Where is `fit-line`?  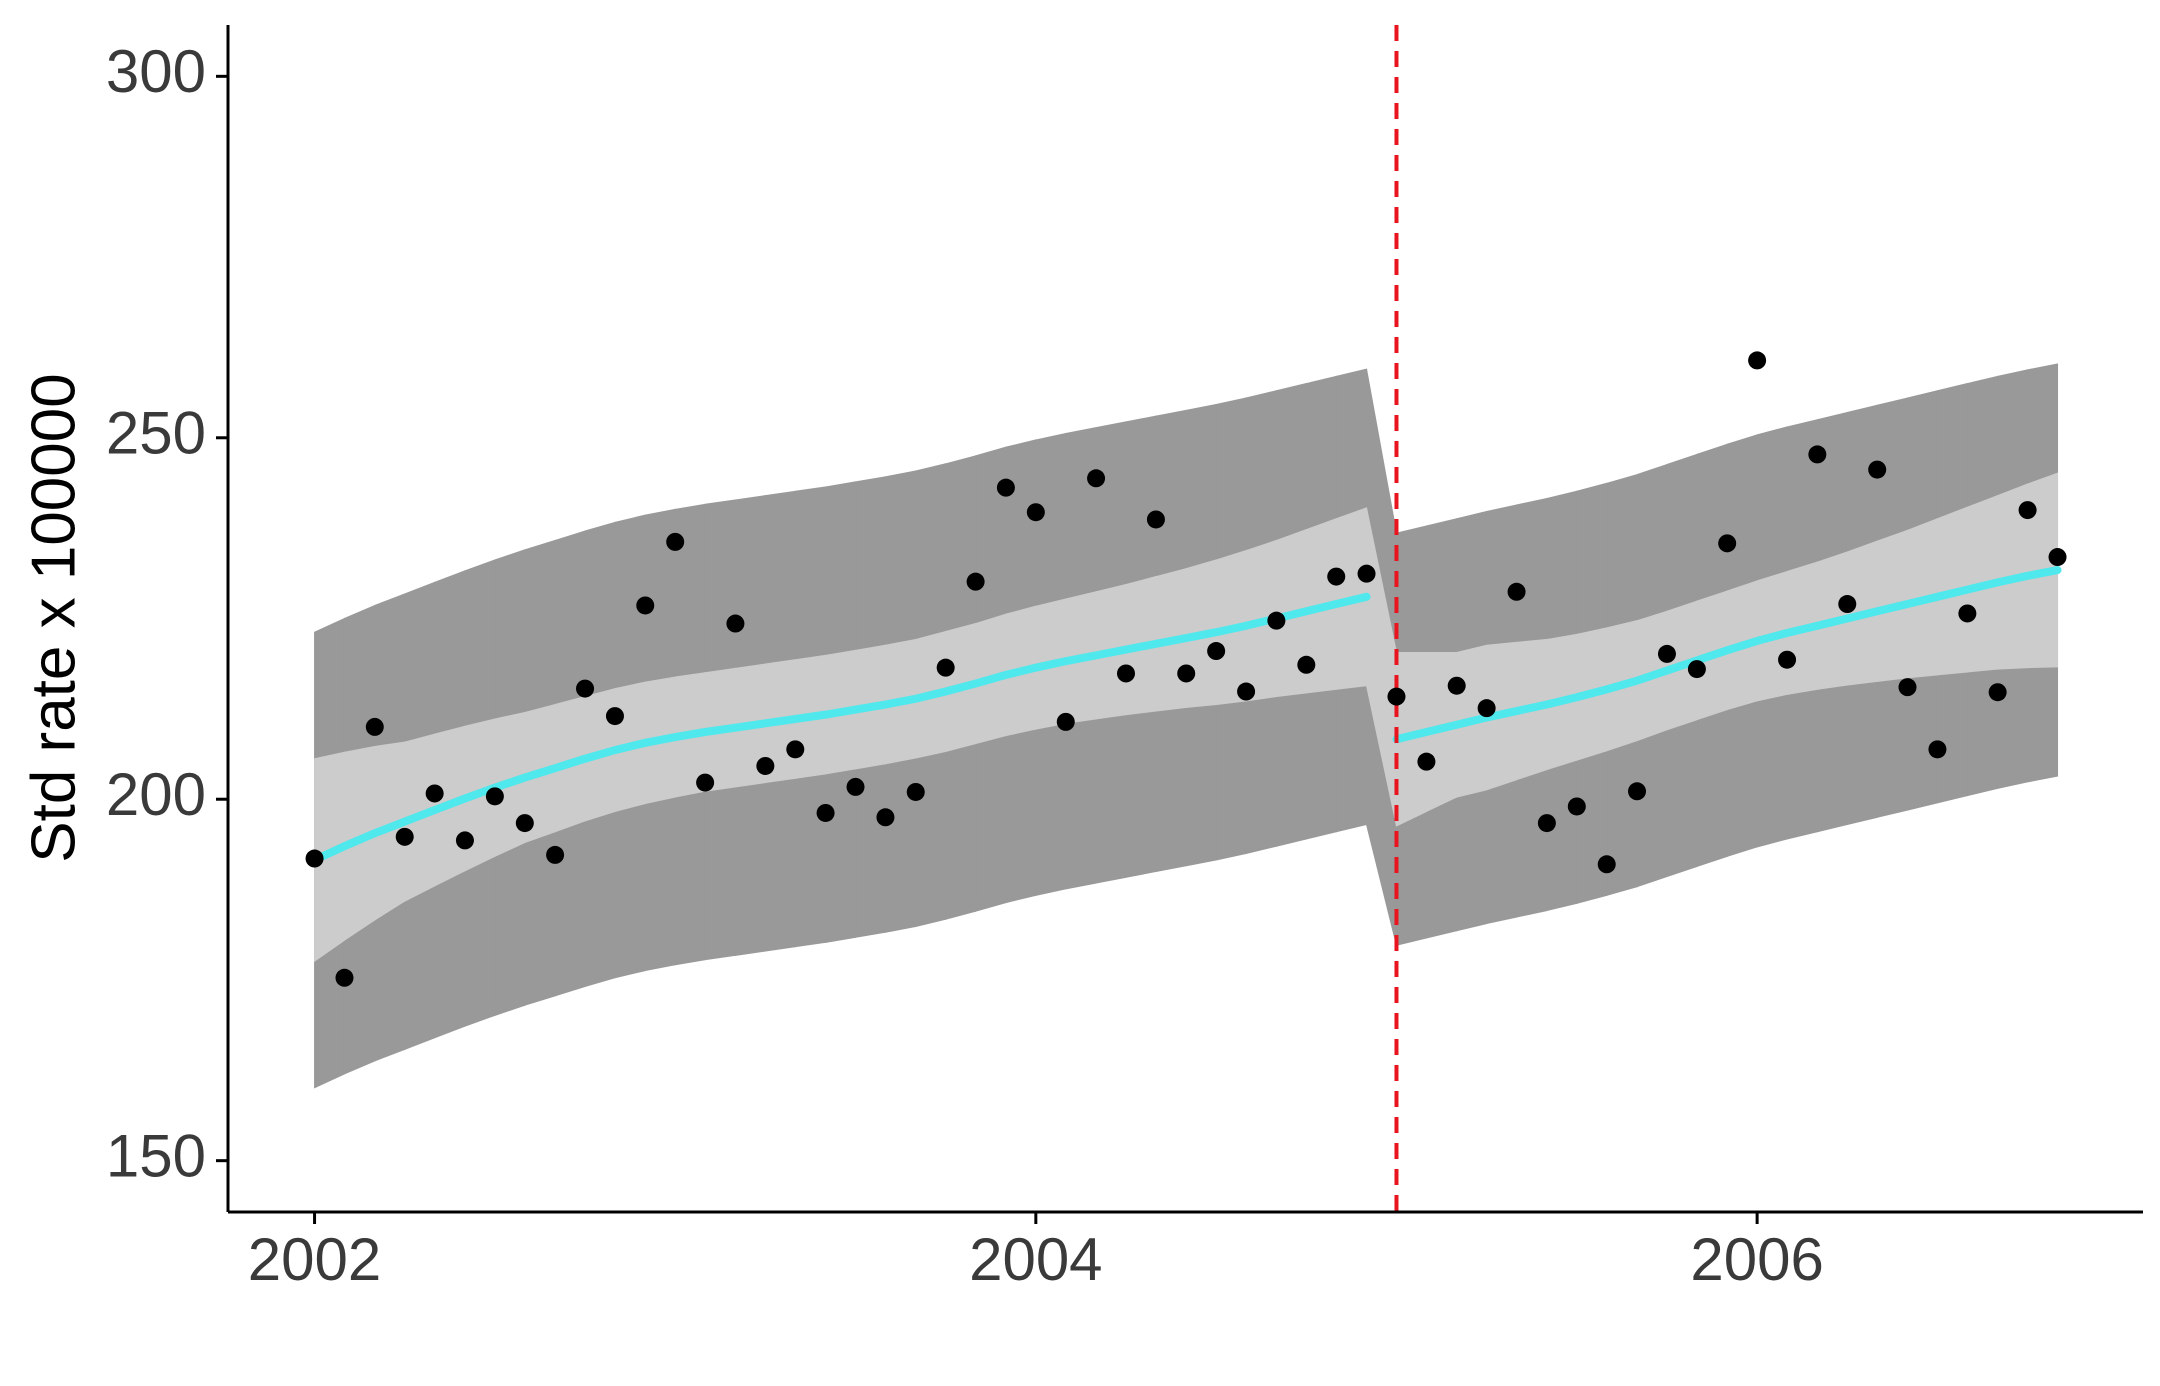
fit-line is located at coordinates (1727, 655).